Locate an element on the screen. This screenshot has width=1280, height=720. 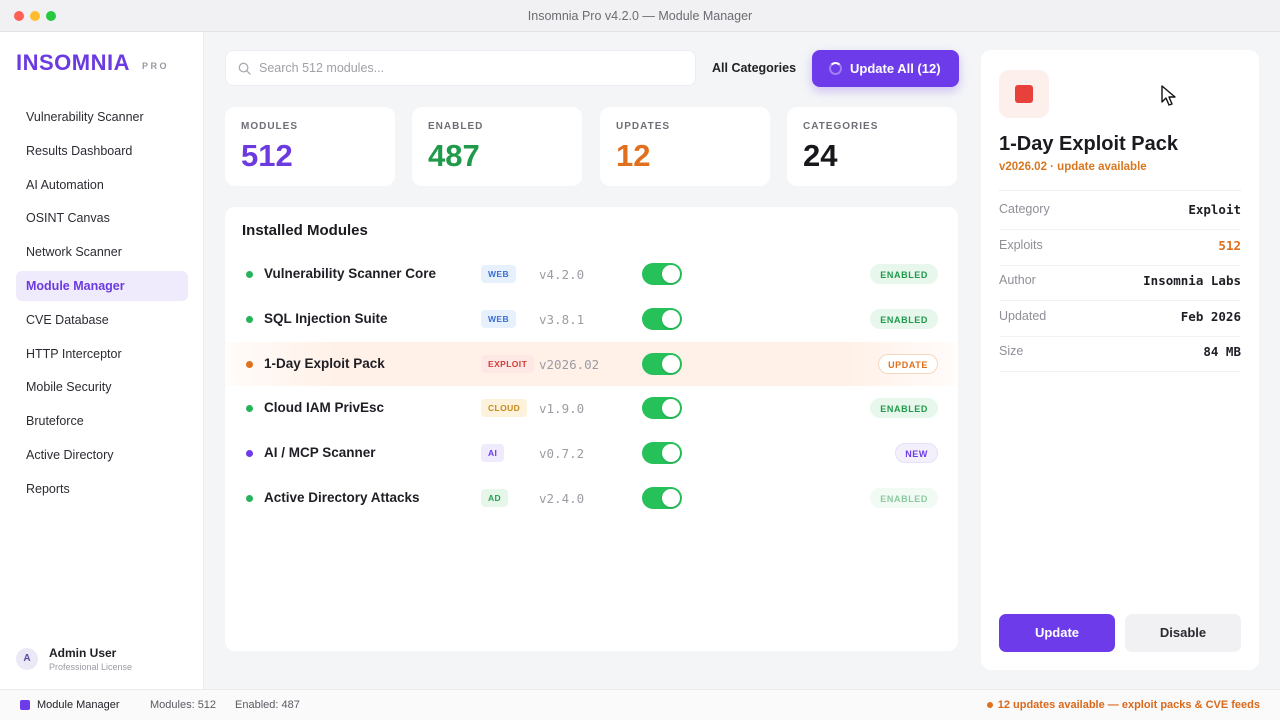
statusbar-enabled-count: Enabled: 487 is located at coordinates (267, 705).